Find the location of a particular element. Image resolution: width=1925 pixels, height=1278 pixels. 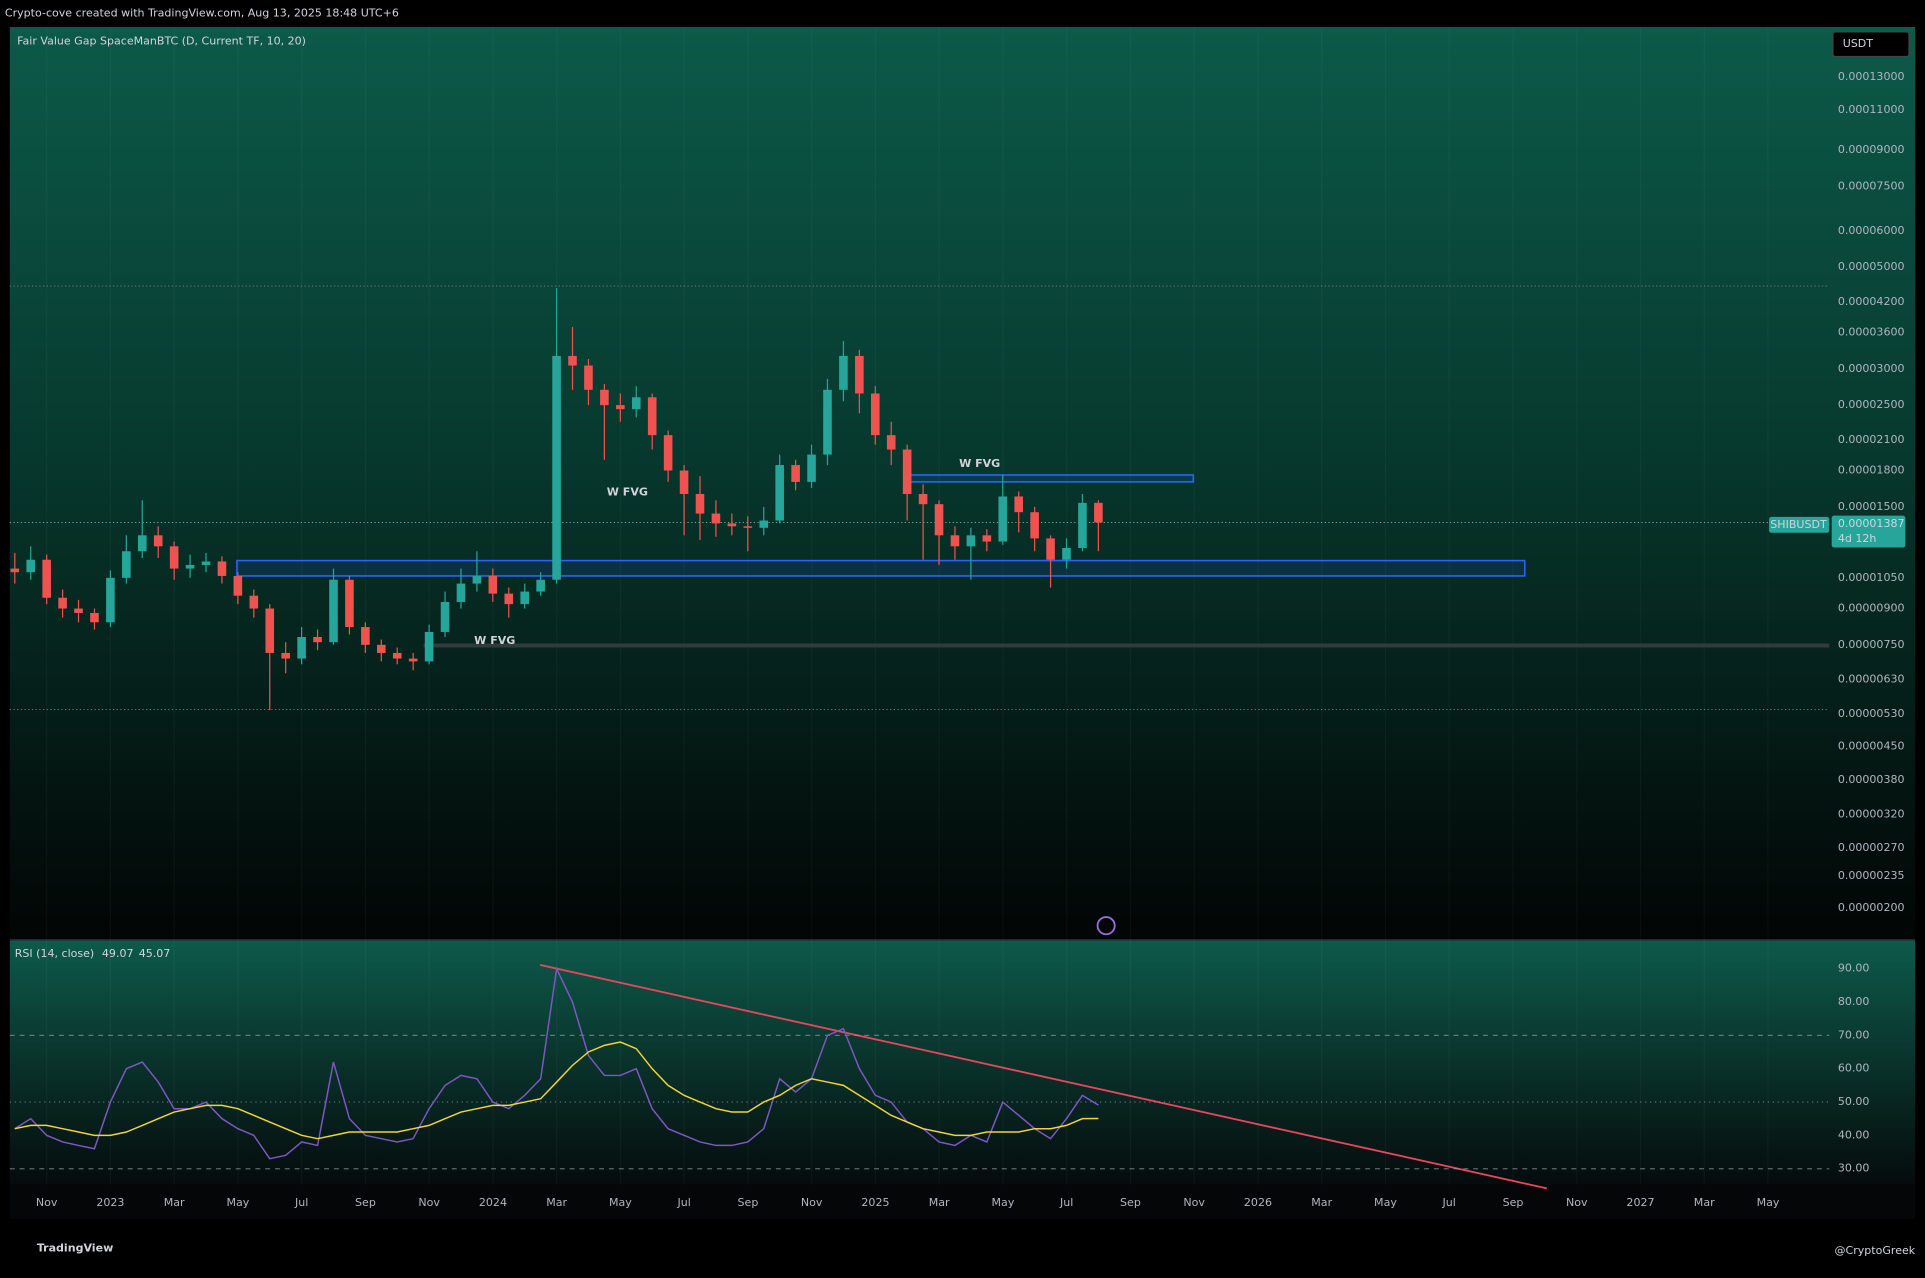

y-tick-label: 0.00000380 is located at coordinates (1871, 779).